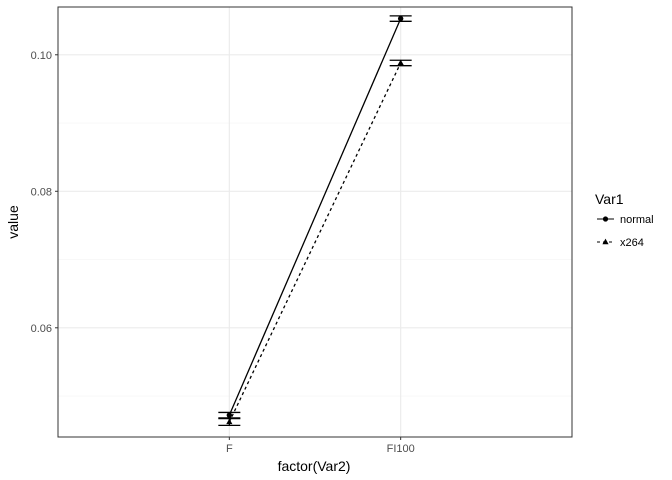 Image resolution: width=672 pixels, height=480 pixels. Describe the element at coordinates (314, 466) in the screenshot. I see `x-axis-title: factor(Var2)` at that location.